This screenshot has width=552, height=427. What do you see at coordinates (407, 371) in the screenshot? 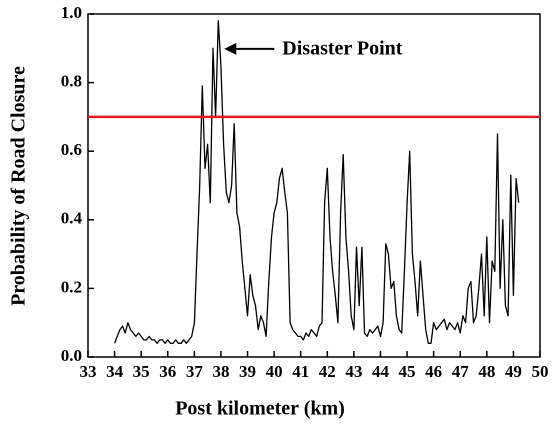
I see `x-tick-label: 45` at bounding box center [407, 371].